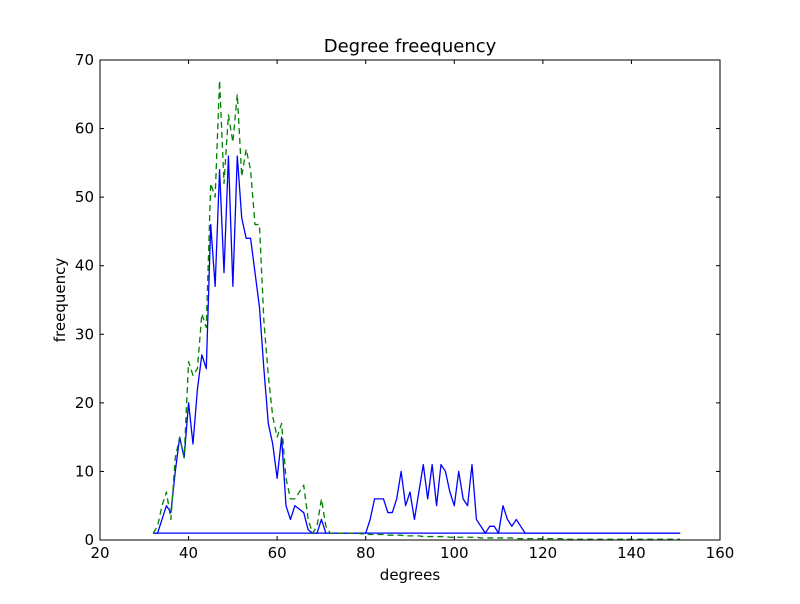 Image resolution: width=800 pixels, height=604 pixels. I want to click on chart-title: Degree freequency, so click(410, 46).